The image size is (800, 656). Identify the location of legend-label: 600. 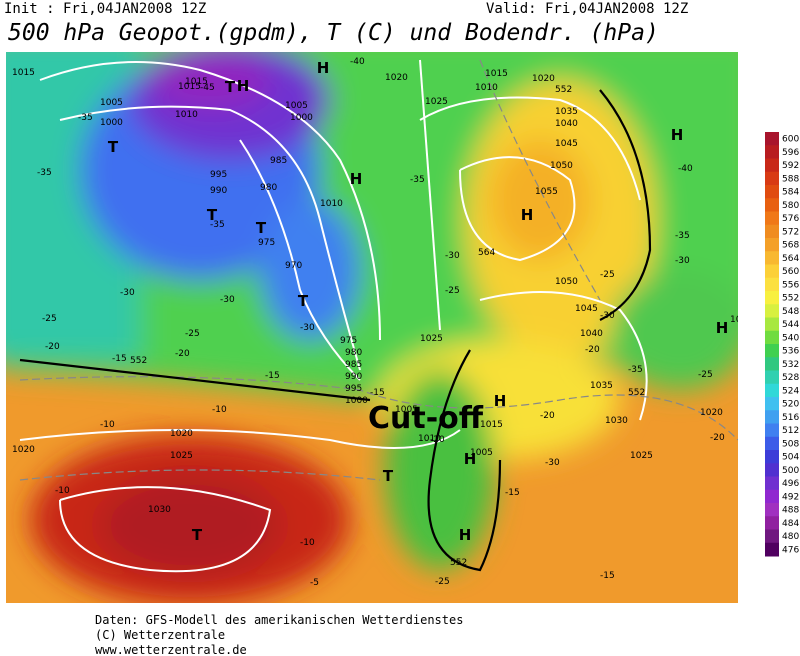
(790, 140).